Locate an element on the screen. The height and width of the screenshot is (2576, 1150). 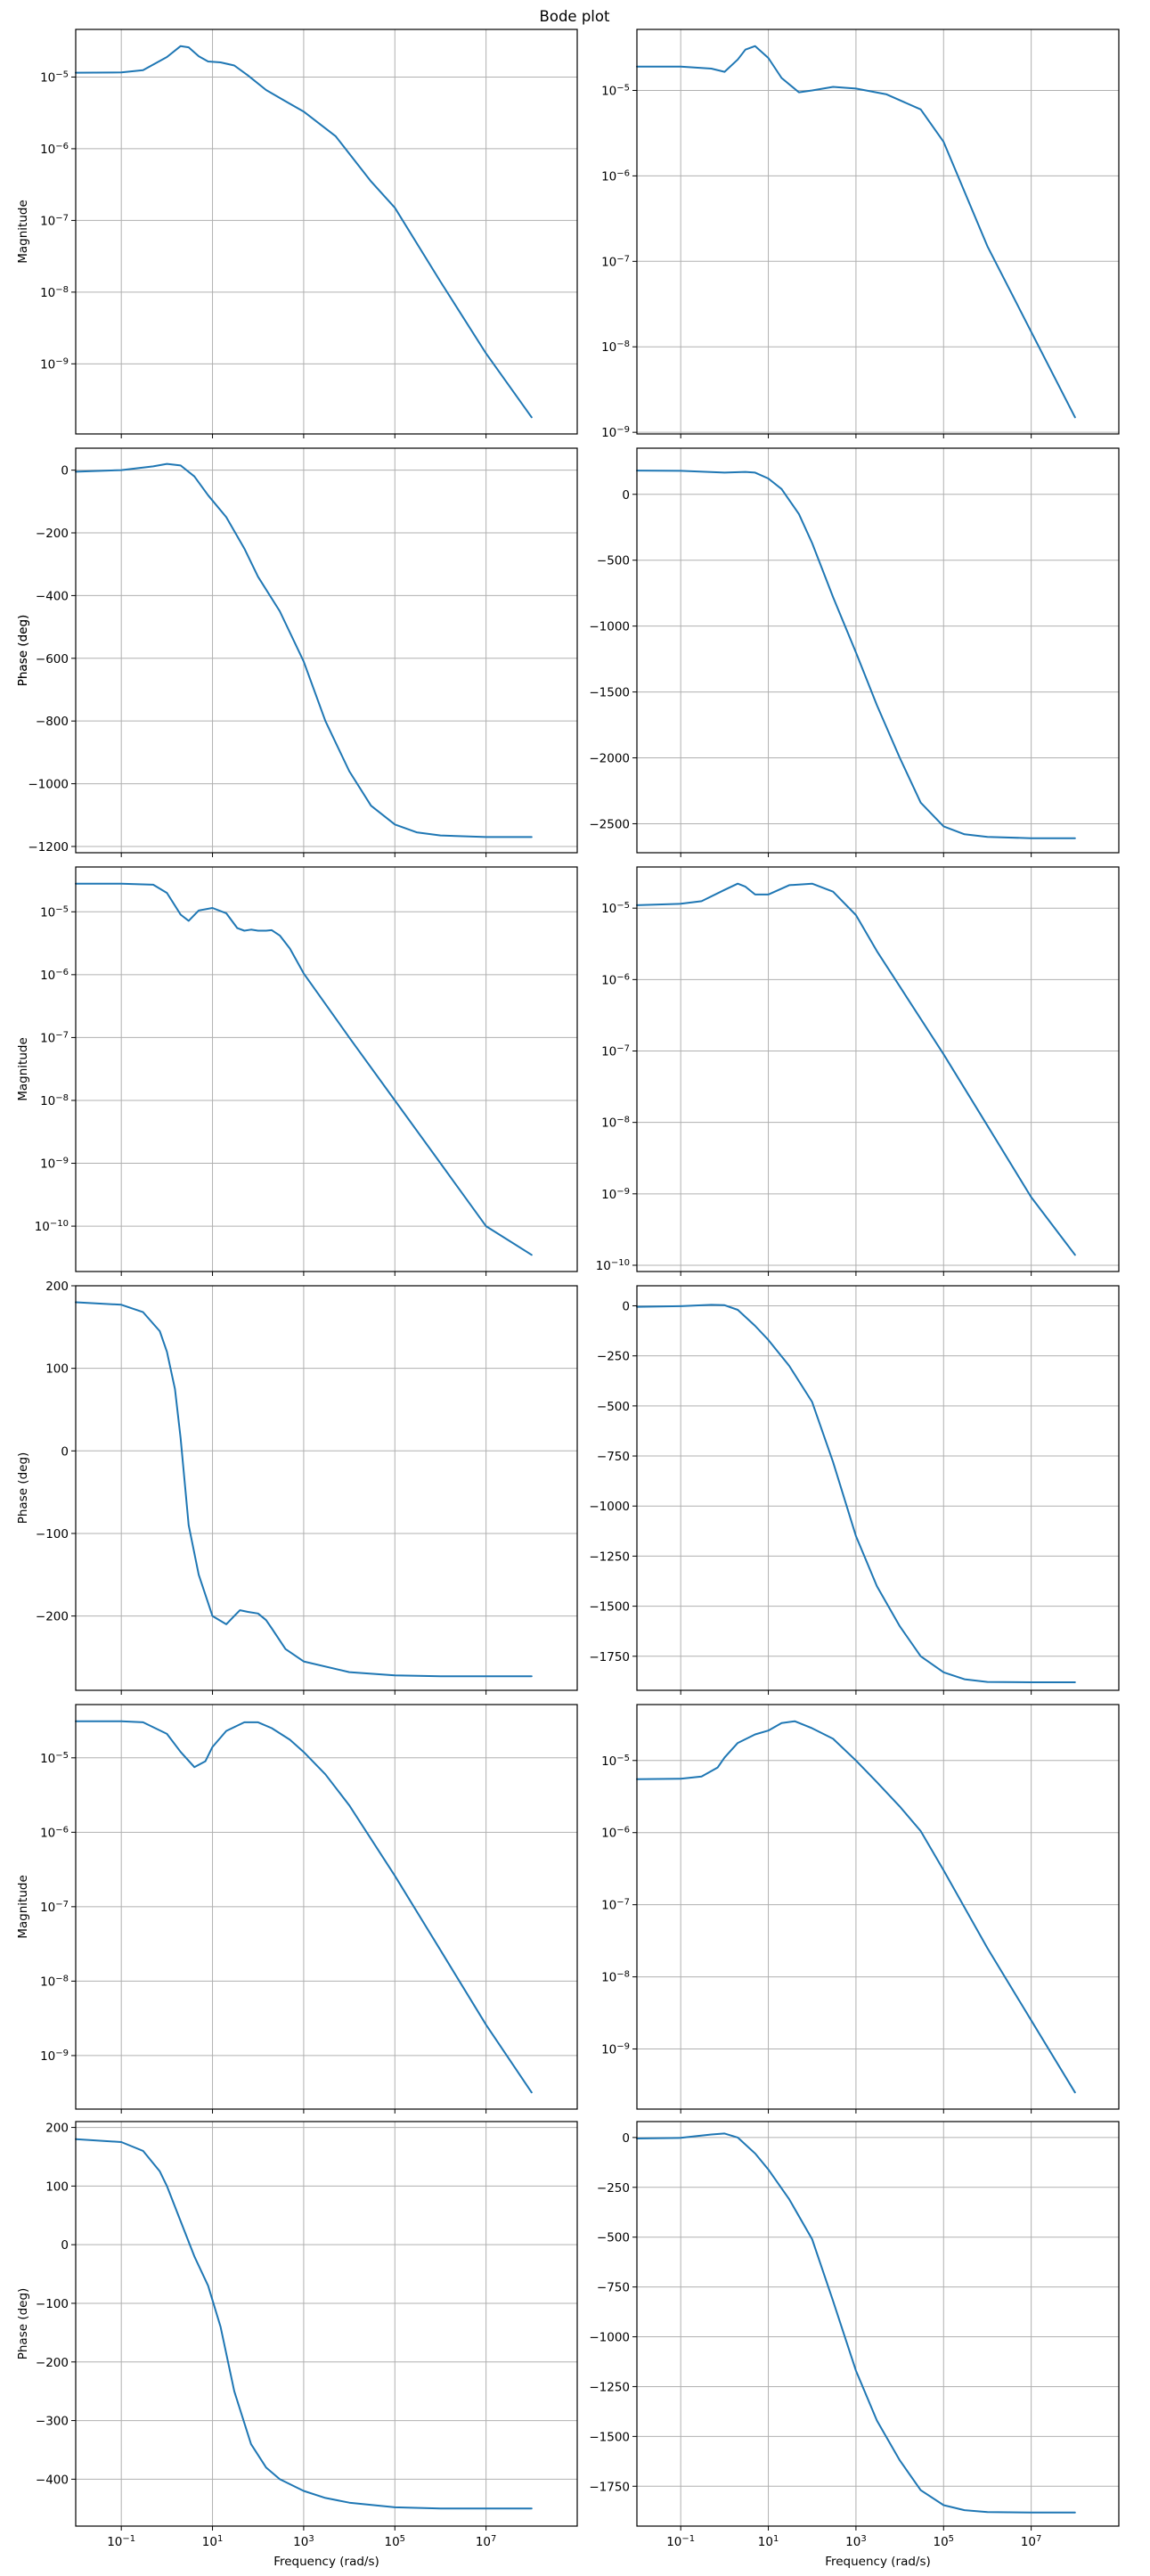
subplot-r2-c0: 10⁻¹⁰ 10⁻⁹ 10⁻⁸ 10⁻⁷ 10⁻⁶ 10⁻⁵ Magnitude is located at coordinates (297, 1071).